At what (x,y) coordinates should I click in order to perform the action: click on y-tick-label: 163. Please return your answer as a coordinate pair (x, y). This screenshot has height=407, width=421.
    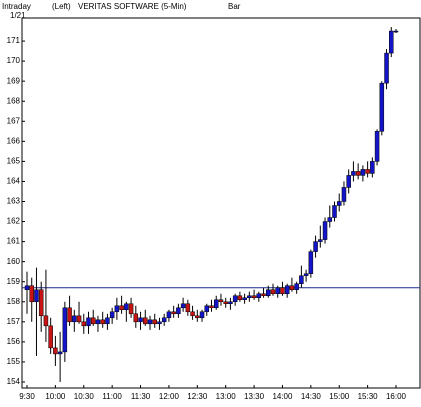
    Looking at the image, I should click on (14, 201).